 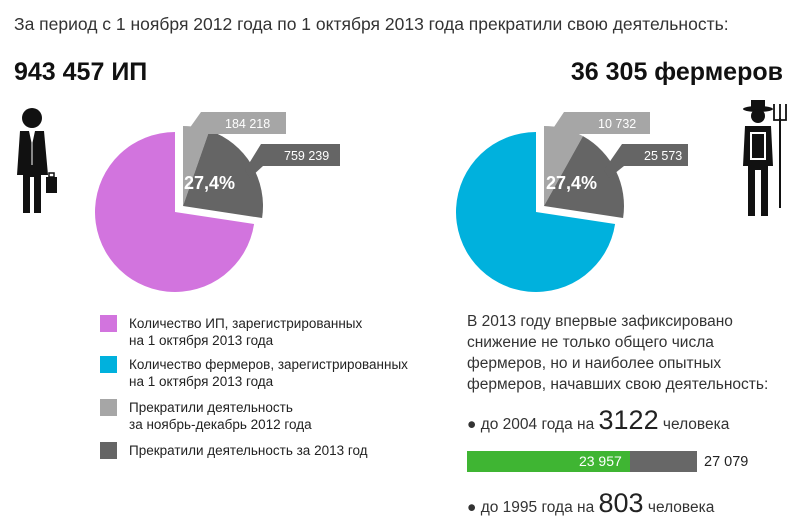 What do you see at coordinates (571, 183) in the screenshot?
I see `pie-farmers-center-label: 27,4%` at bounding box center [571, 183].